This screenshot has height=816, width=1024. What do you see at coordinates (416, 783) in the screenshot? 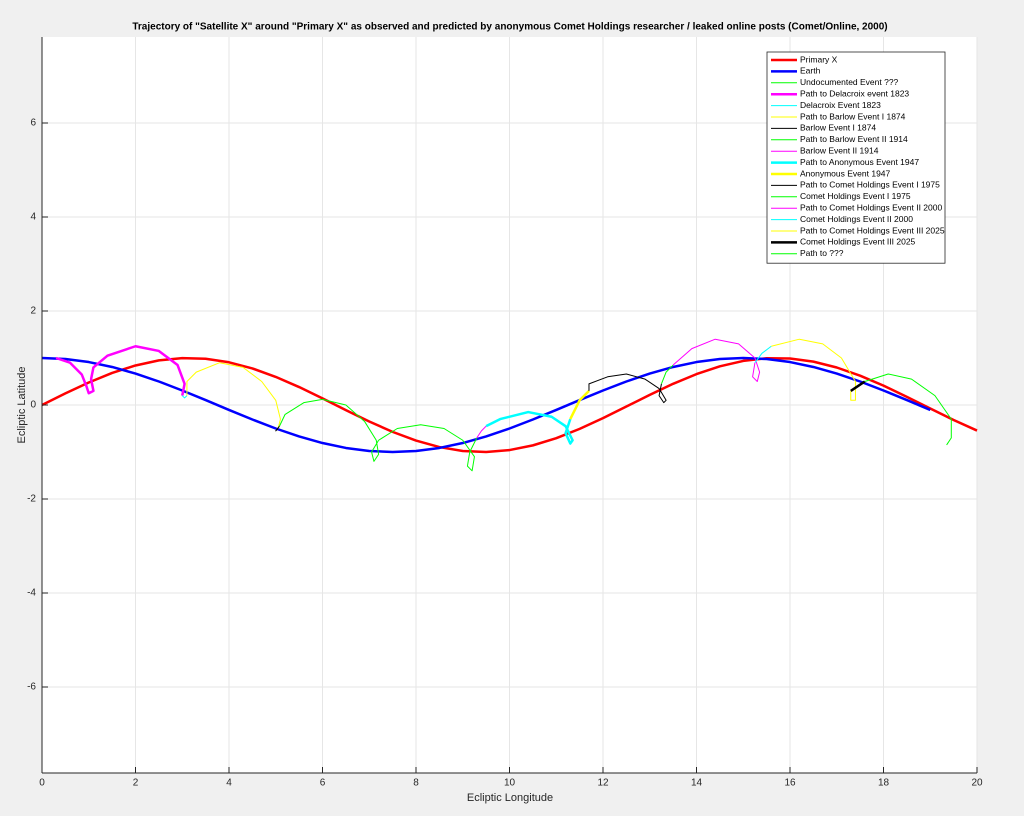
I see `x-tick-label: 8` at bounding box center [416, 783].